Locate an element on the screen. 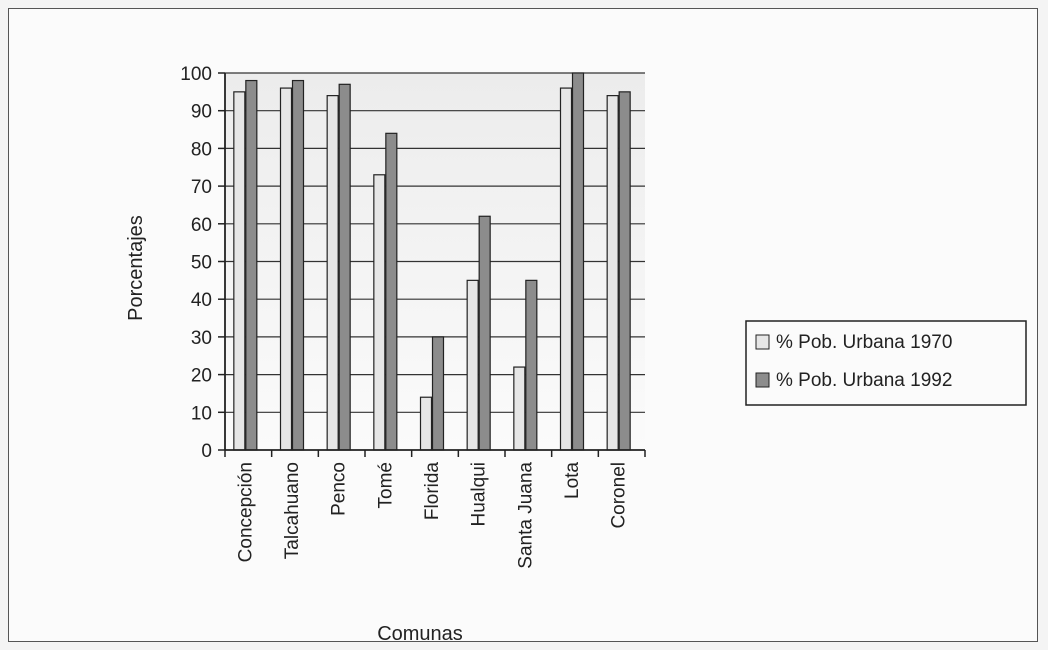 The image size is (1048, 650). x-tick-label: Florida is located at coordinates (432, 491).